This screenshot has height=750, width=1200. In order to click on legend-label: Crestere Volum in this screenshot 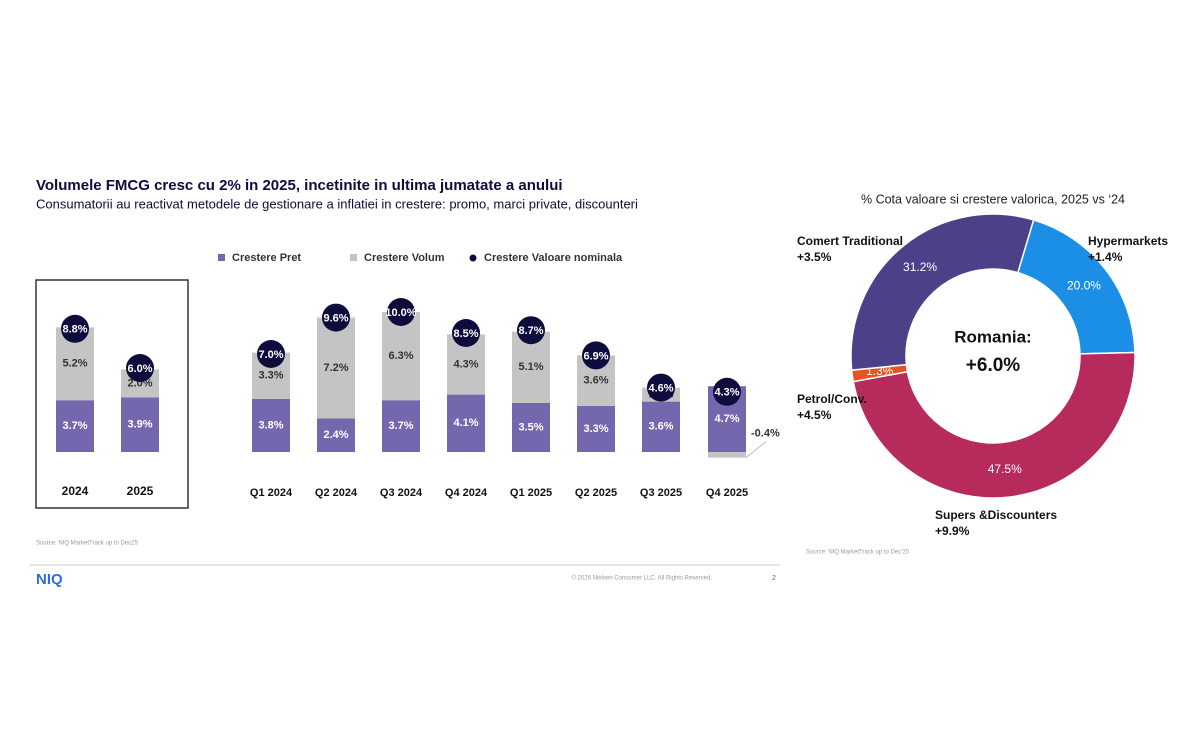, I will do `click(404, 258)`.